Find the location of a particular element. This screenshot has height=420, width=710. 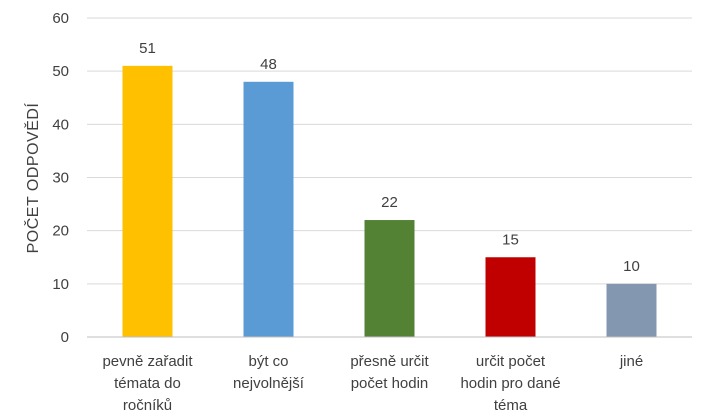

y-tick-label: 50 is located at coordinates (60, 71).